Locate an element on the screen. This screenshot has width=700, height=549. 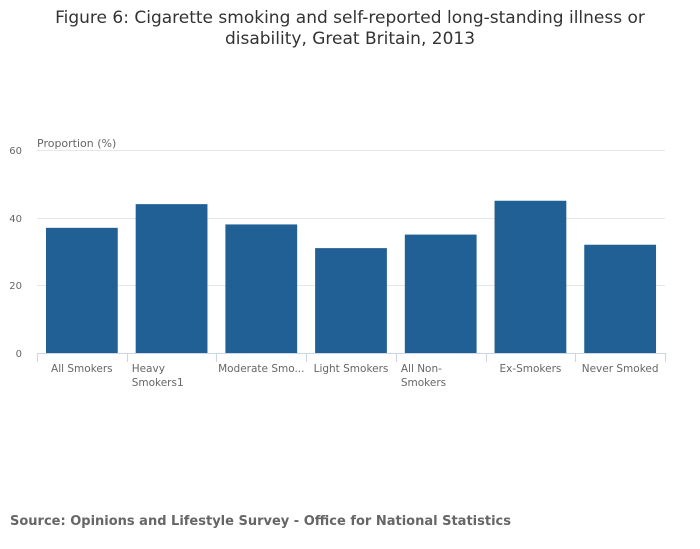
y-tick-label: 60 is located at coordinates (15, 151).